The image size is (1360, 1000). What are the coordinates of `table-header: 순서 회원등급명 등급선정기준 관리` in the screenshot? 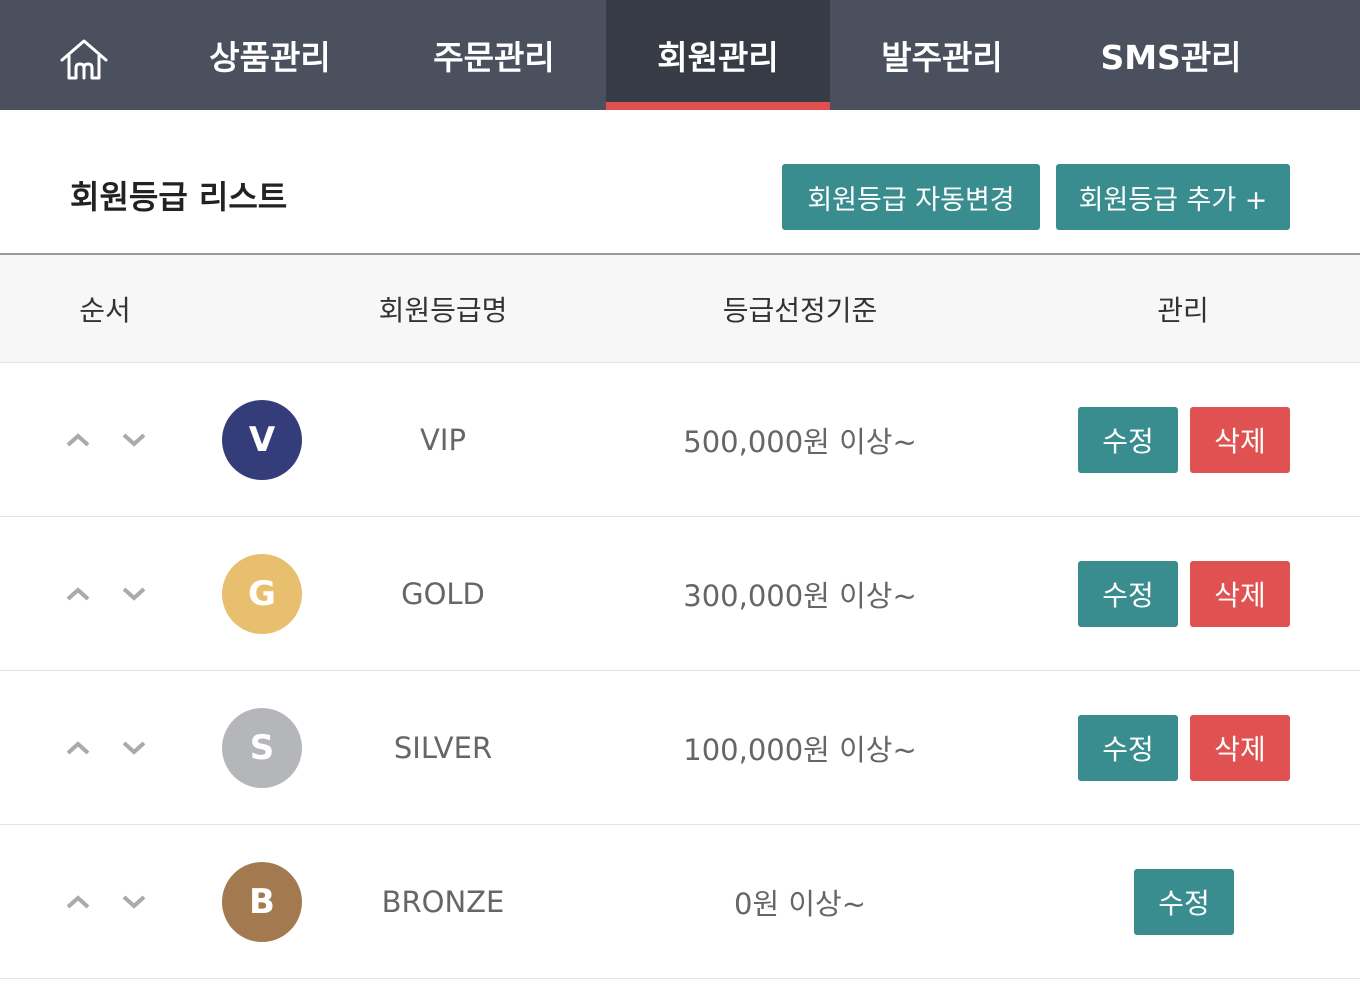 It's located at (680, 308).